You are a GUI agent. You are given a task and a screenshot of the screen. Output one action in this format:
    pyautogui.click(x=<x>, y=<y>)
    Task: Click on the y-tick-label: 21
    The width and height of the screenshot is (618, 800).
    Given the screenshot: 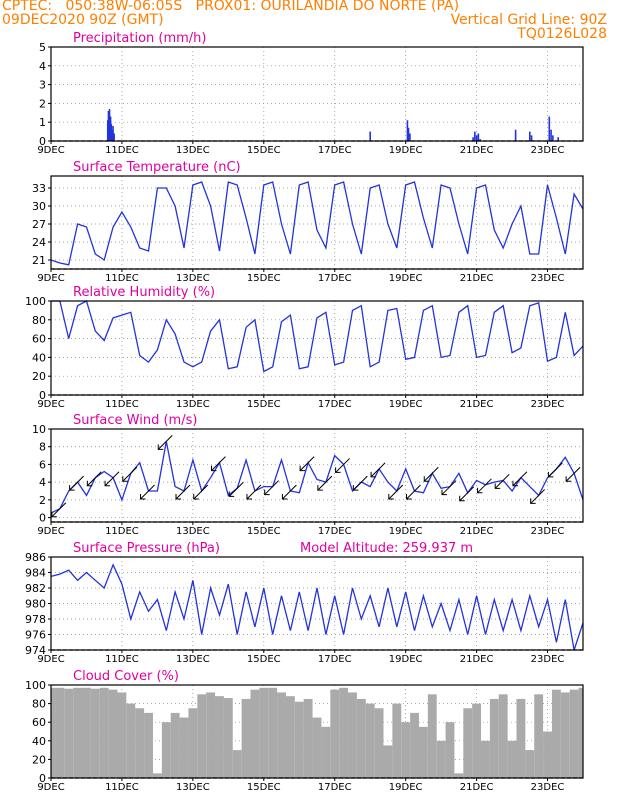 What is the action you would take?
    pyautogui.click(x=39, y=260)
    